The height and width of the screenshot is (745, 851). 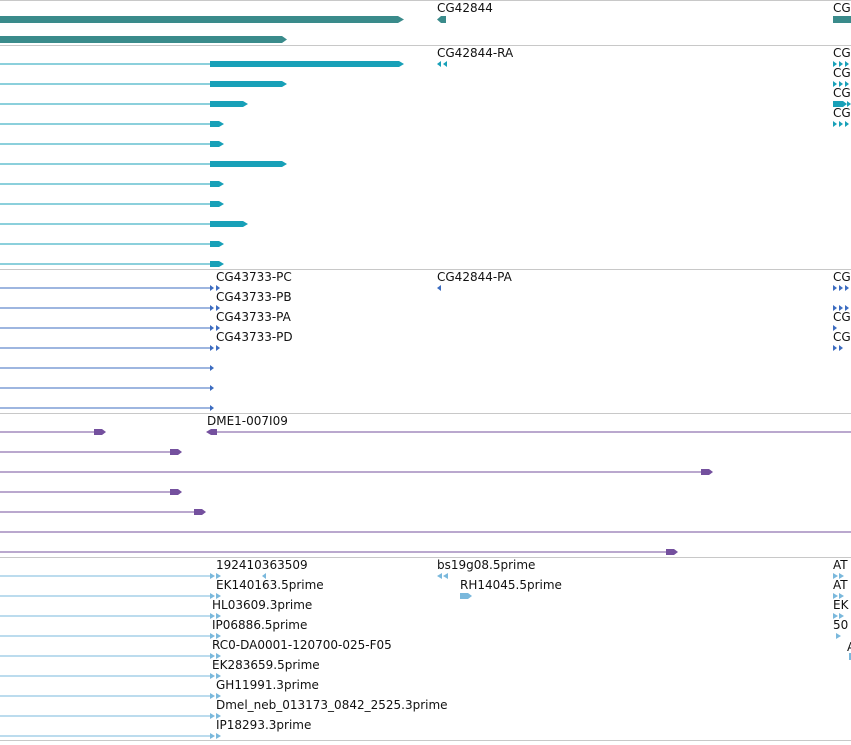 What do you see at coordinates (439, 288) in the screenshot?
I see `cds-feature-cg42844-pa` at bounding box center [439, 288].